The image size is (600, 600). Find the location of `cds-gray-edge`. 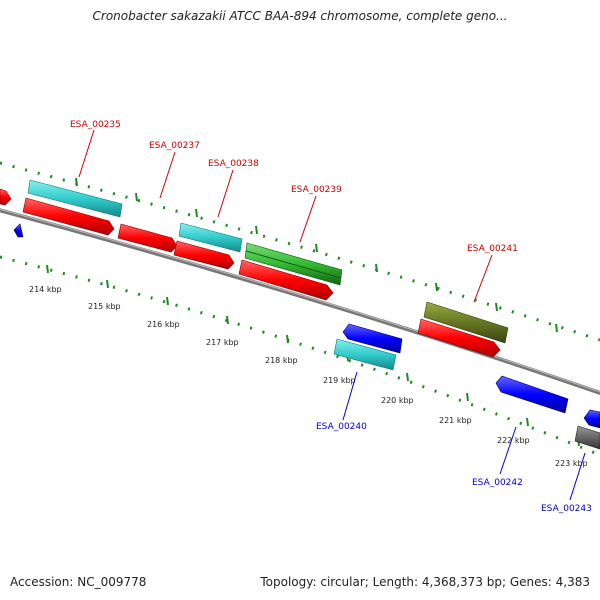

cds-gray-edge is located at coordinates (587, 437).